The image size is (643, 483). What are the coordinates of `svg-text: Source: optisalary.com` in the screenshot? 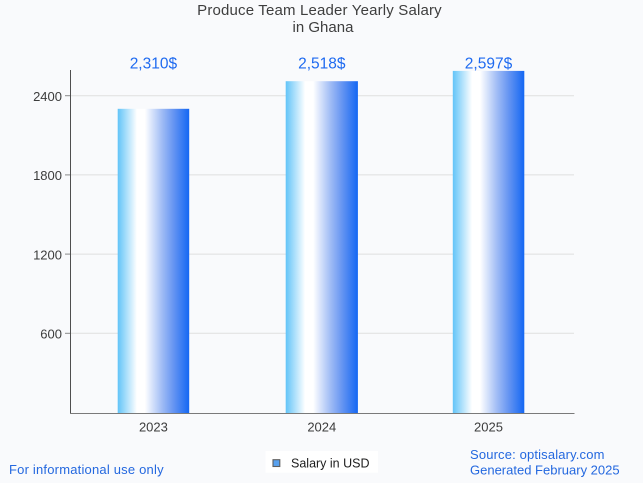 It's located at (537, 454).